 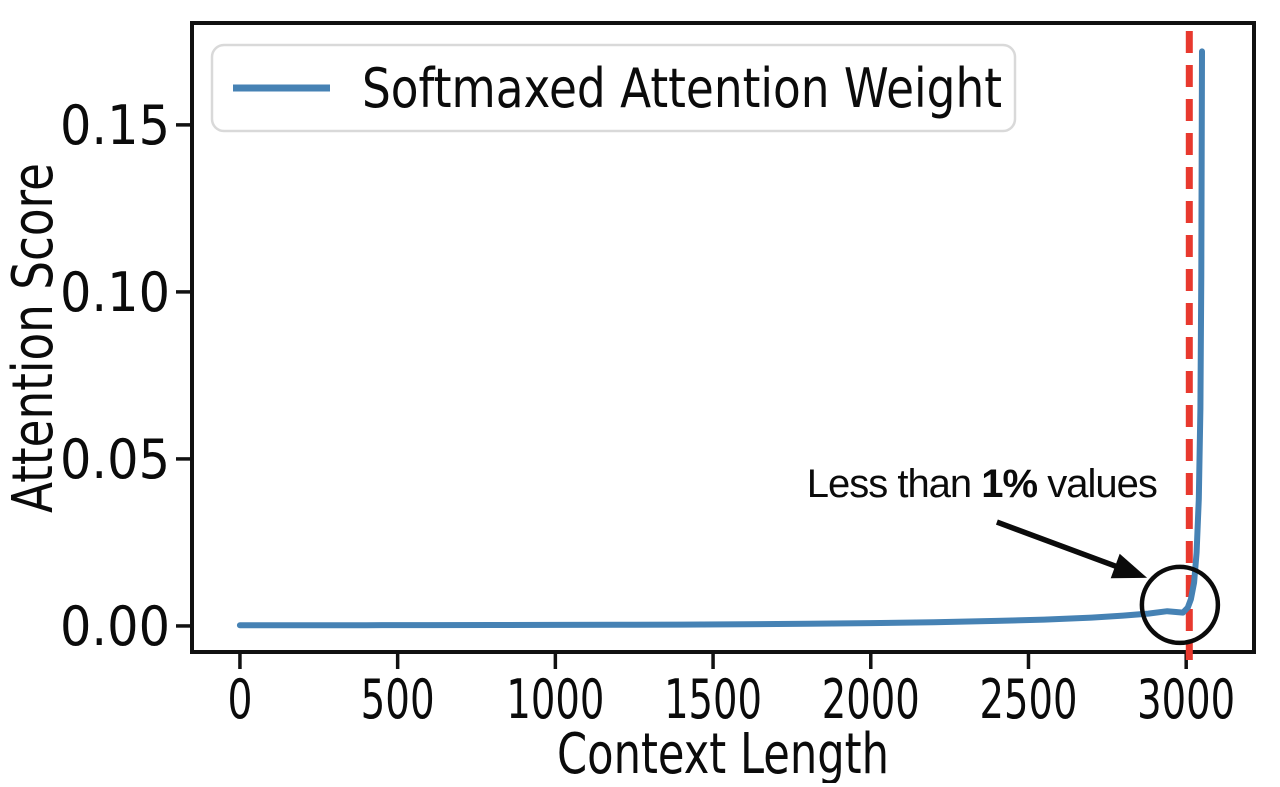 I want to click on legend-box, so click(x=613, y=88).